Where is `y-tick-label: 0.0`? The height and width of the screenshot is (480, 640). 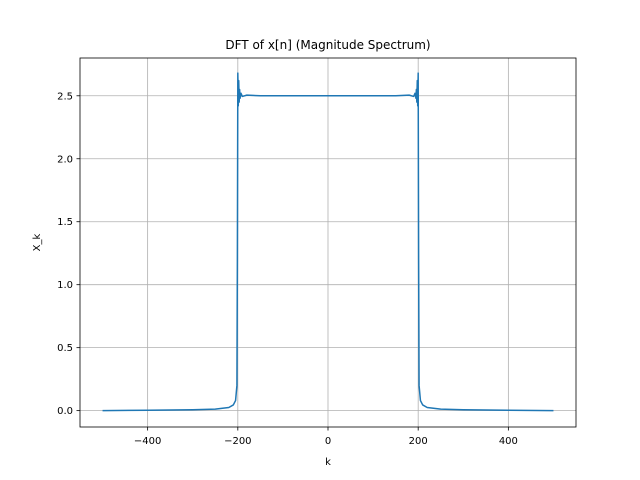
y-tick-label: 0.0 is located at coordinates (65, 411).